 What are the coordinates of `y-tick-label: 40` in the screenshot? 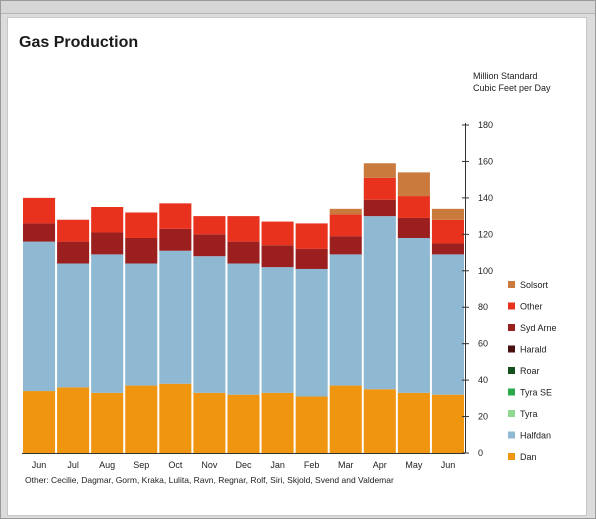 It's located at (483, 380).